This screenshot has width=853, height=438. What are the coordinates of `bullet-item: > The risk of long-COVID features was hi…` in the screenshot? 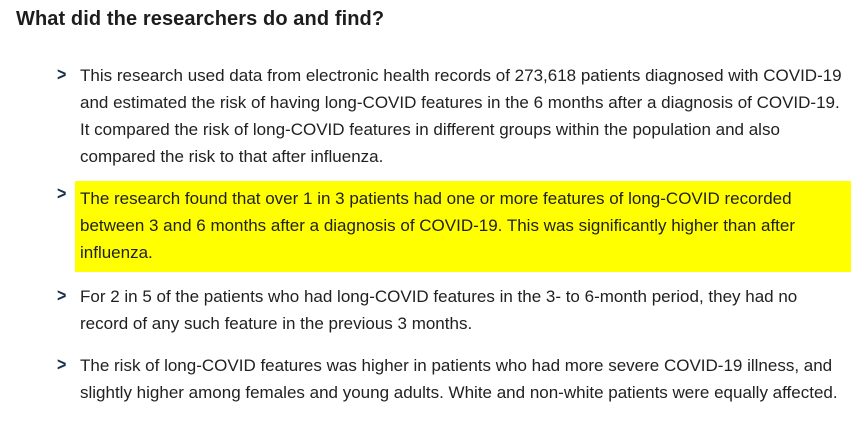 It's located at (451, 379).